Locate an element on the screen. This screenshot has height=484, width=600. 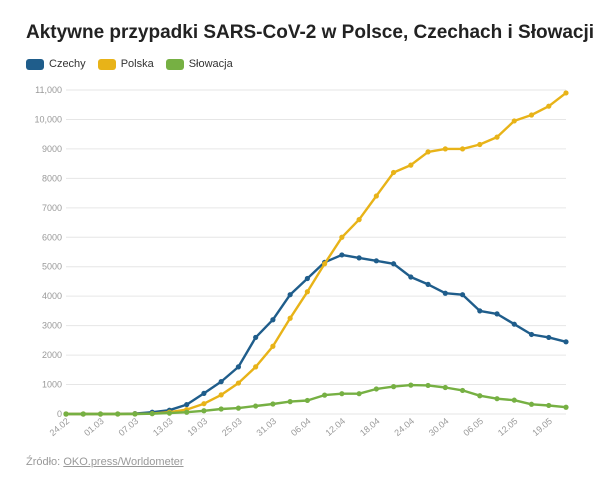
y-tick-label: 0 is located at coordinates (59, 414).